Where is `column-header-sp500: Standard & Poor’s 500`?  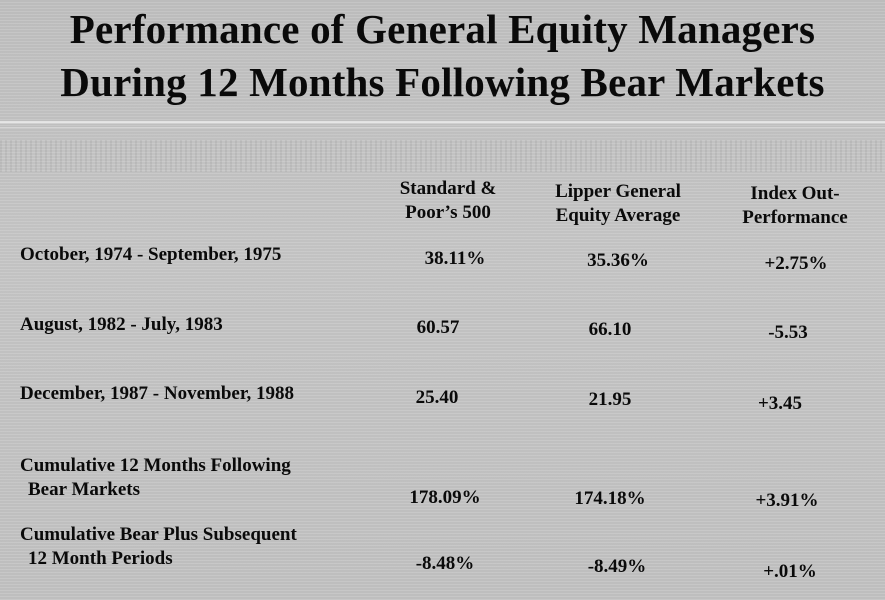 column-header-sp500: Standard & Poor’s 500 is located at coordinates (448, 201).